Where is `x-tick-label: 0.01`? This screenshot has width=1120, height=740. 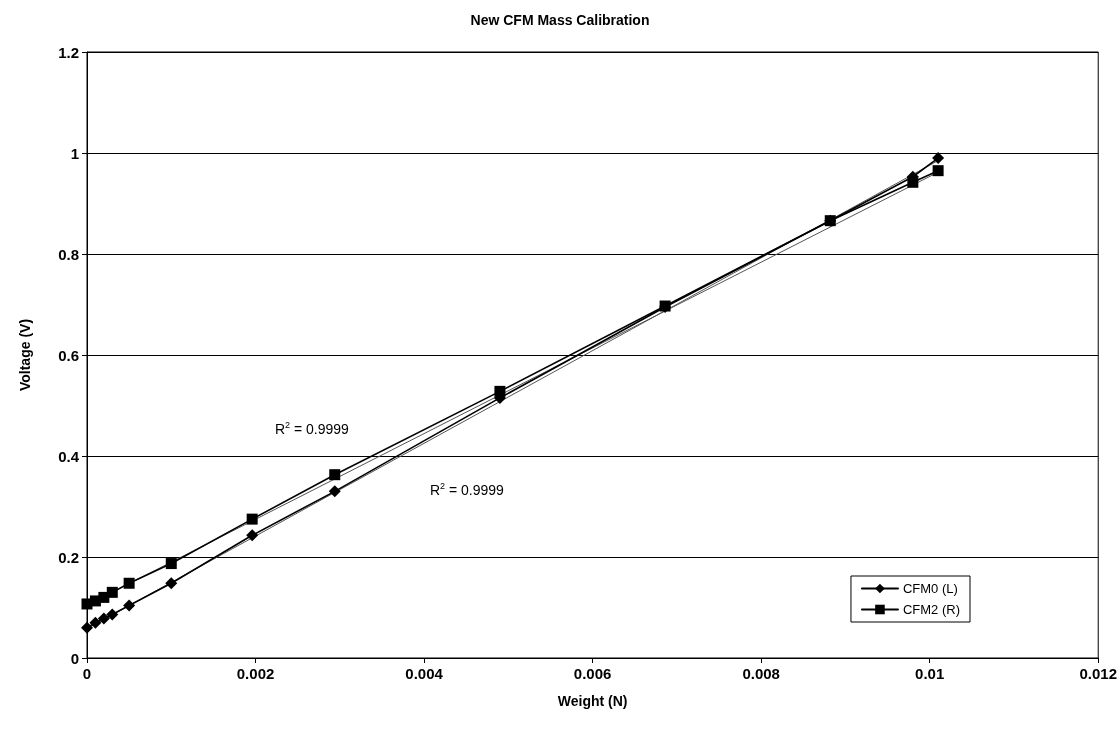
x-tick-label: 0.01 is located at coordinates (930, 673).